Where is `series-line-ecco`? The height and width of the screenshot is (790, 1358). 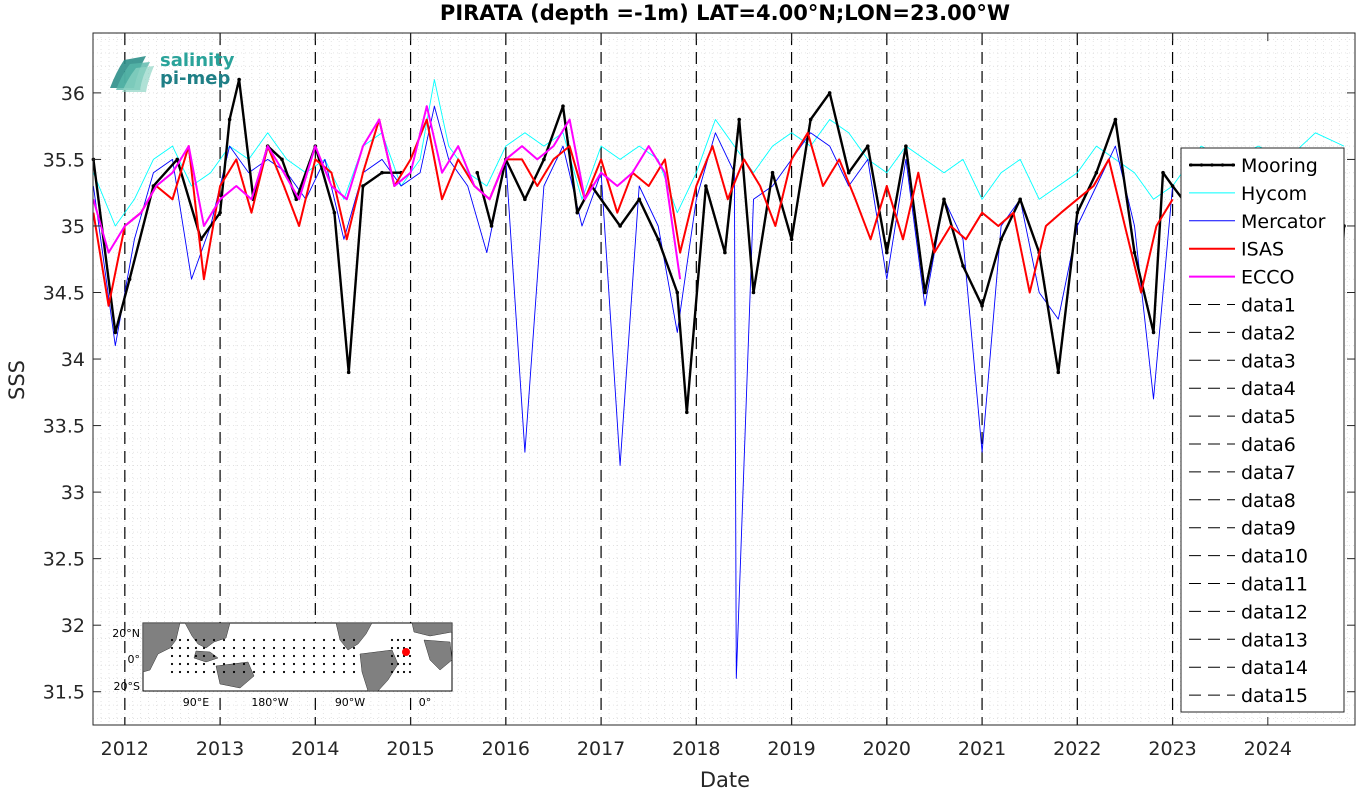 series-line-ecco is located at coordinates (387, 192).